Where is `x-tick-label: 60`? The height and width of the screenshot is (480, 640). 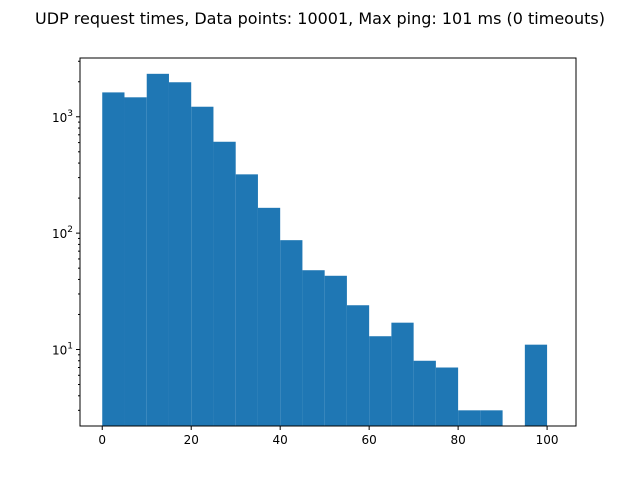
x-tick-label: 60 is located at coordinates (369, 440).